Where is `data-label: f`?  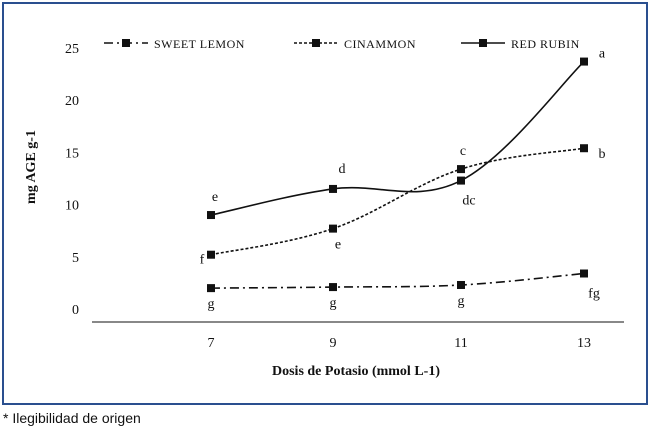 data-label: f is located at coordinates (202, 260).